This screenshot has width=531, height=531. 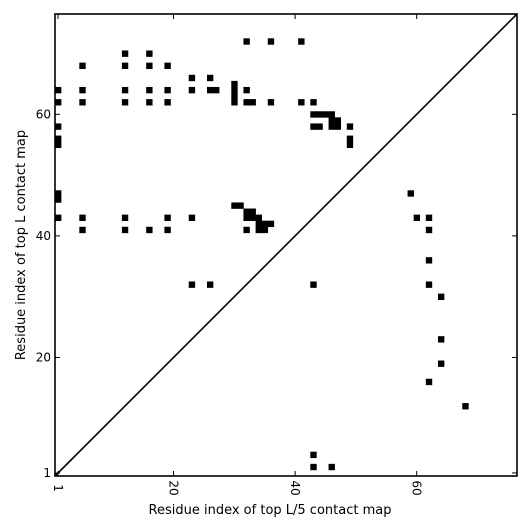 What do you see at coordinates (47, 473) in the screenshot?
I see `y-tick-label: 1` at bounding box center [47, 473].